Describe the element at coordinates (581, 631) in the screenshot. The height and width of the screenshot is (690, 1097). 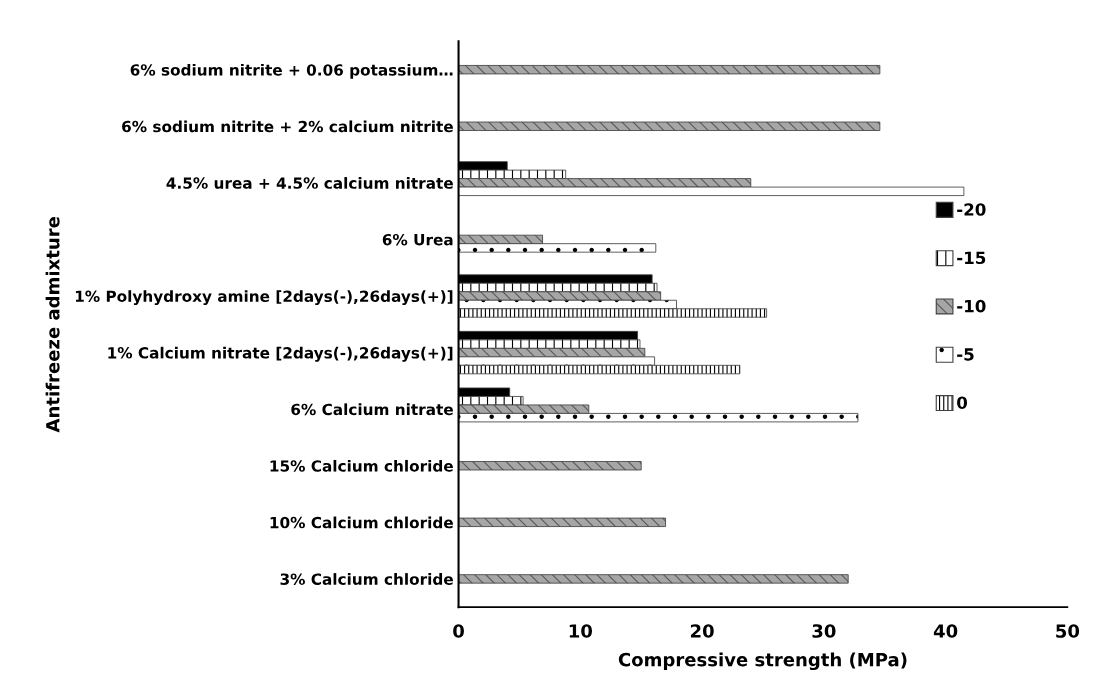
I see `x-tick-label: 10` at that location.